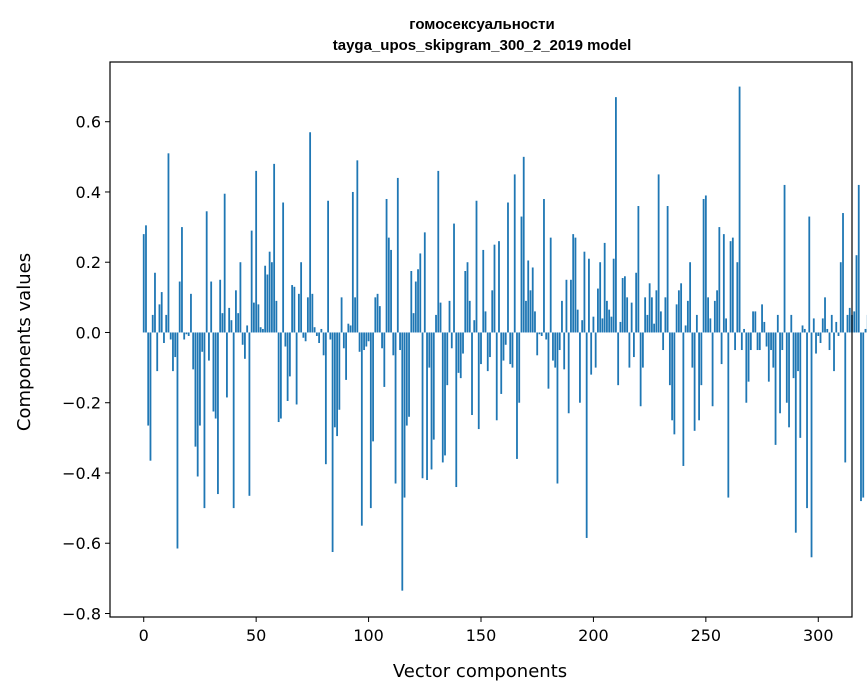 Image resolution: width=867 pixels, height=696 pixels. I want to click on y-tick-label: −0.8, so click(81, 613).